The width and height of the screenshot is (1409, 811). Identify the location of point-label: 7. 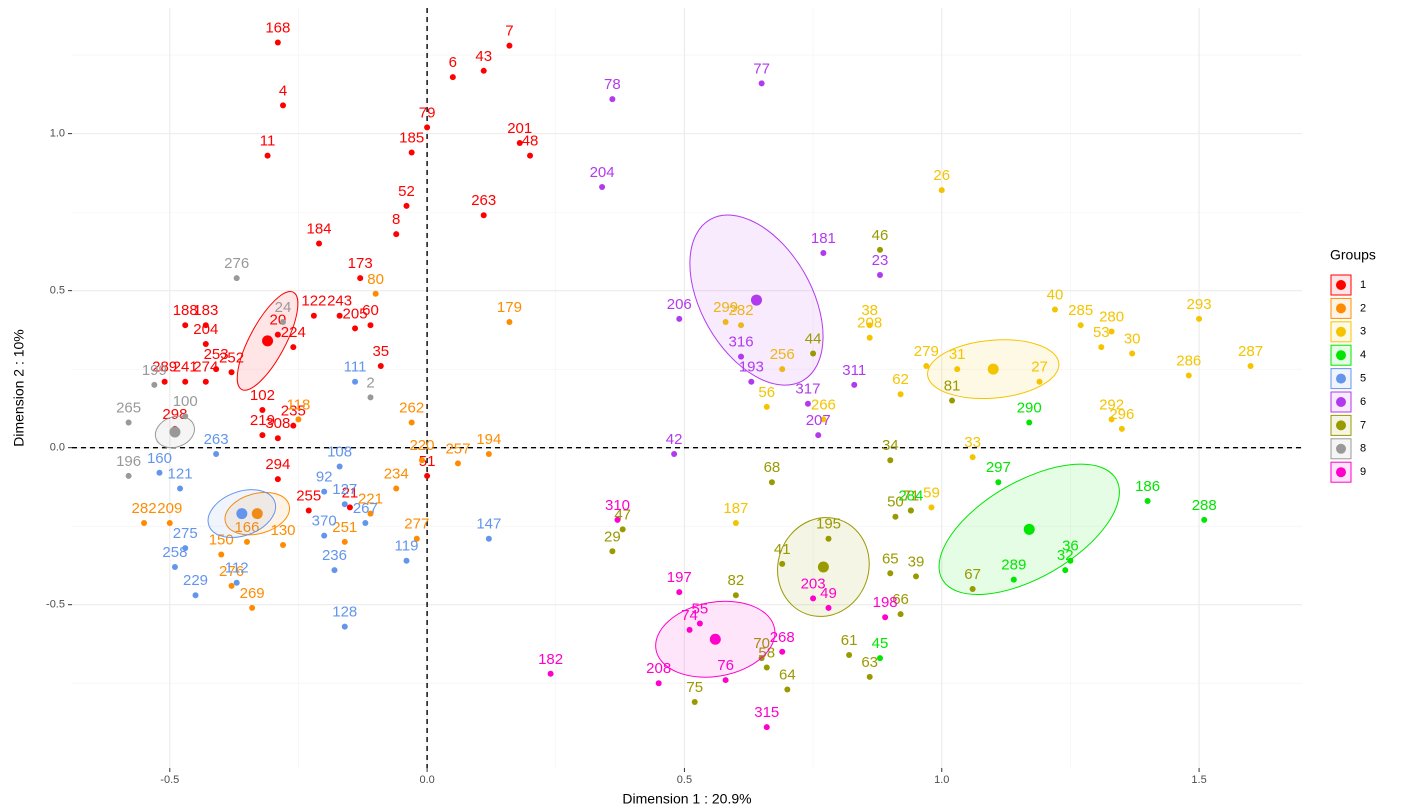
(509, 31).